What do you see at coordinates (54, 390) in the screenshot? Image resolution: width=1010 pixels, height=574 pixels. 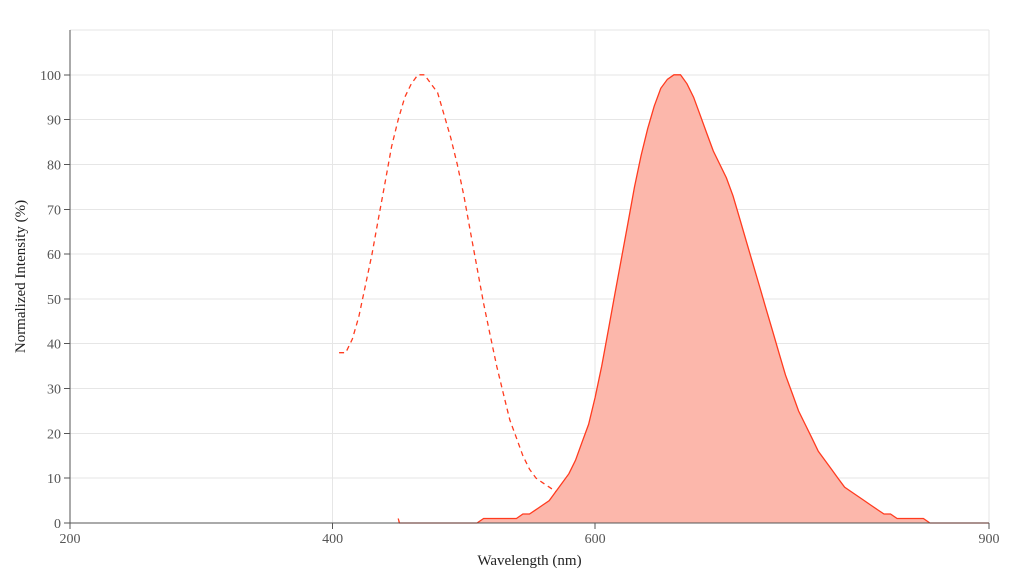 I see `y-tick-label: 30` at bounding box center [54, 390].